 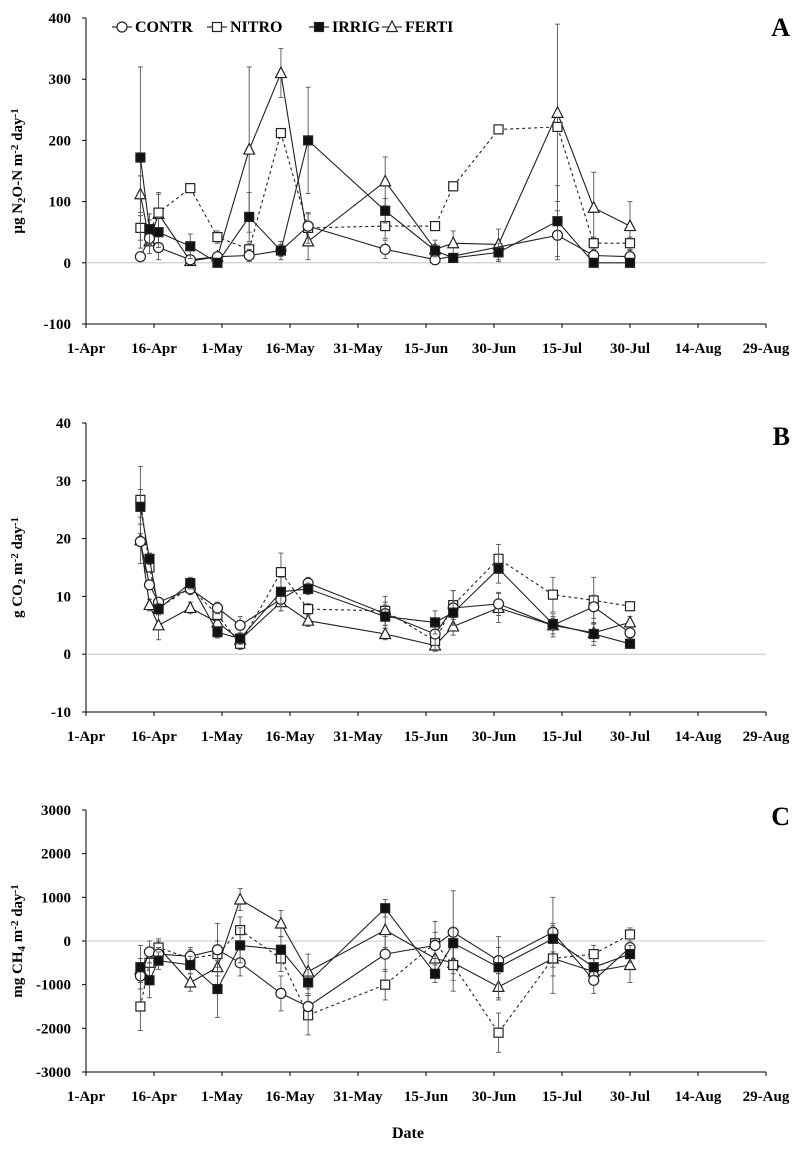 I want to click on legend-label: NITRO, so click(x=256, y=27).